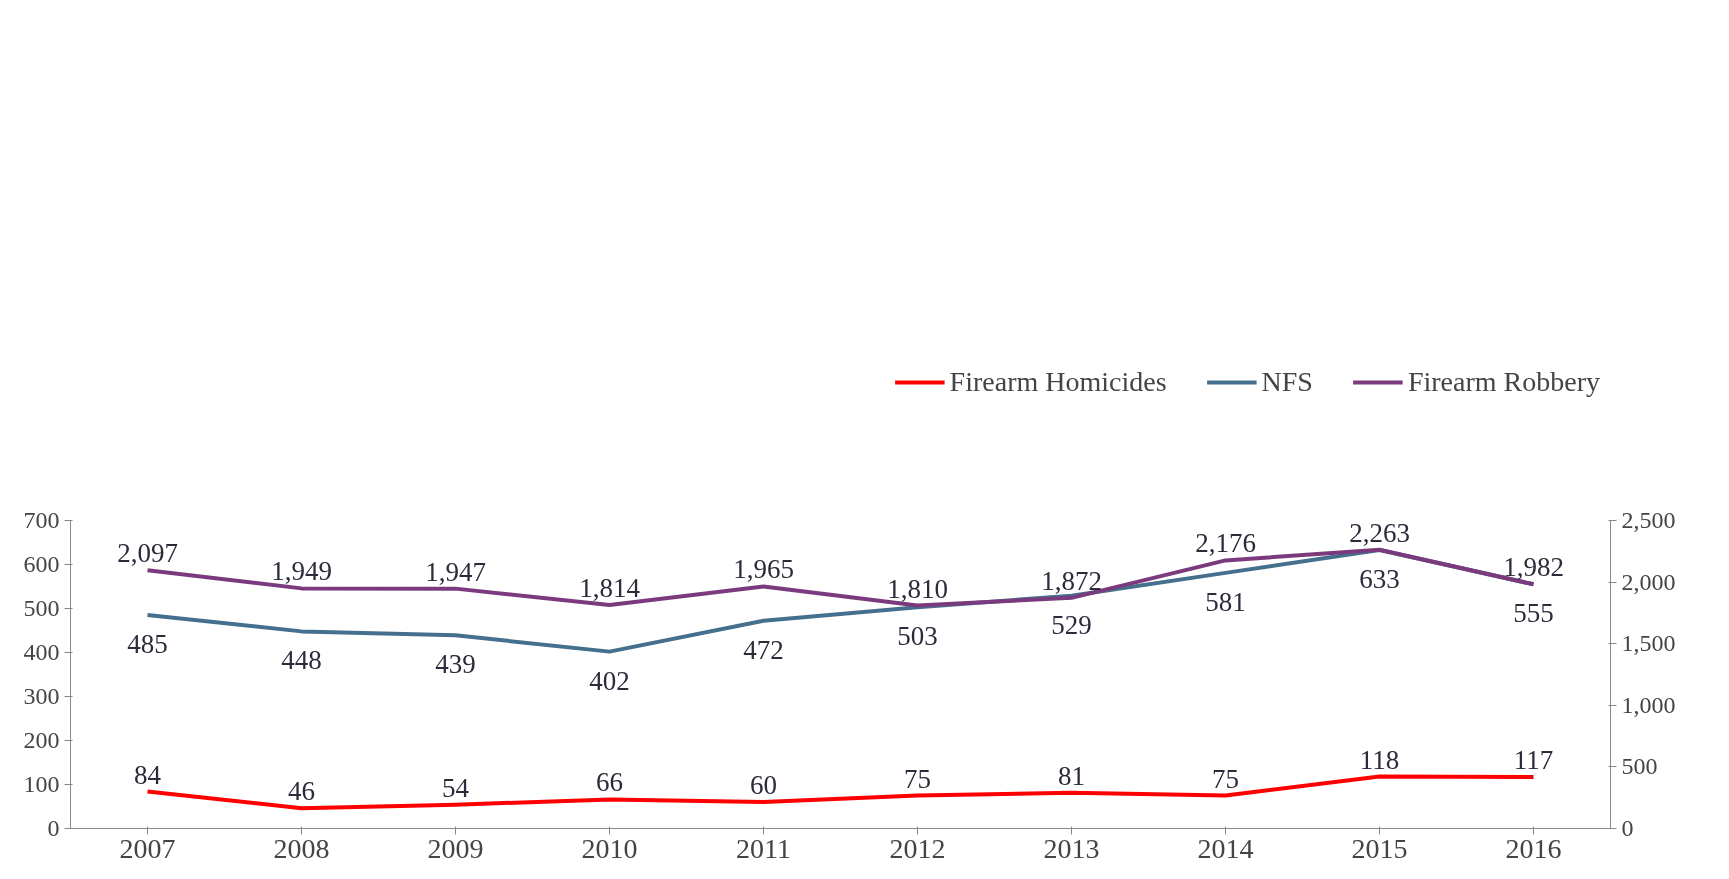 The width and height of the screenshot is (1729, 879). What do you see at coordinates (1533, 613) in the screenshot?
I see `data-label: 555` at bounding box center [1533, 613].